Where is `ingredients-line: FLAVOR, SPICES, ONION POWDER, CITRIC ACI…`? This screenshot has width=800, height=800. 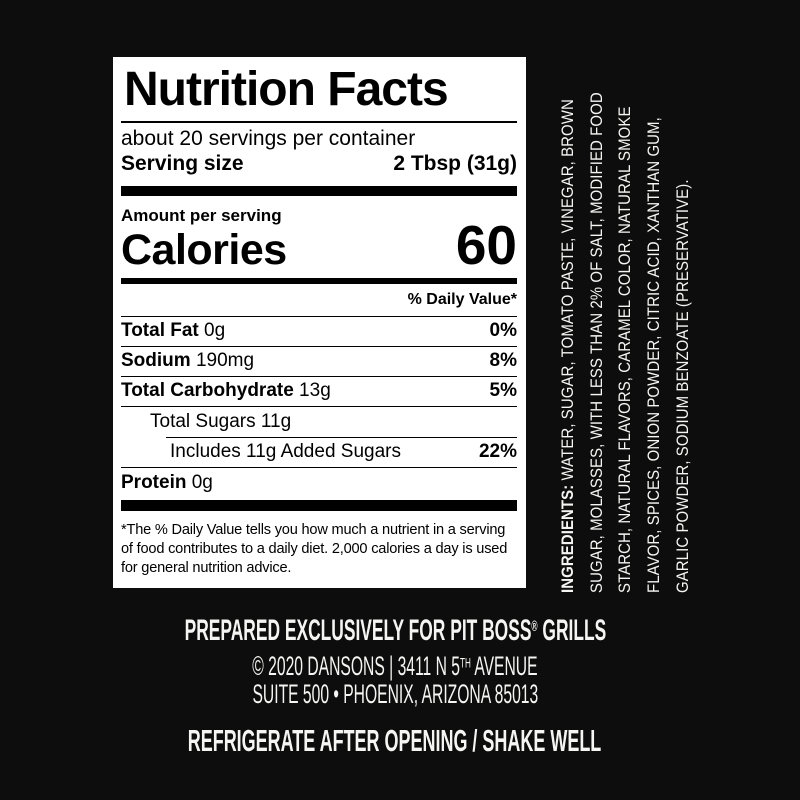
ingredients-line: FLAVOR, SPICES, ONION POWDER, CITRIC ACI… is located at coordinates (654, 325).